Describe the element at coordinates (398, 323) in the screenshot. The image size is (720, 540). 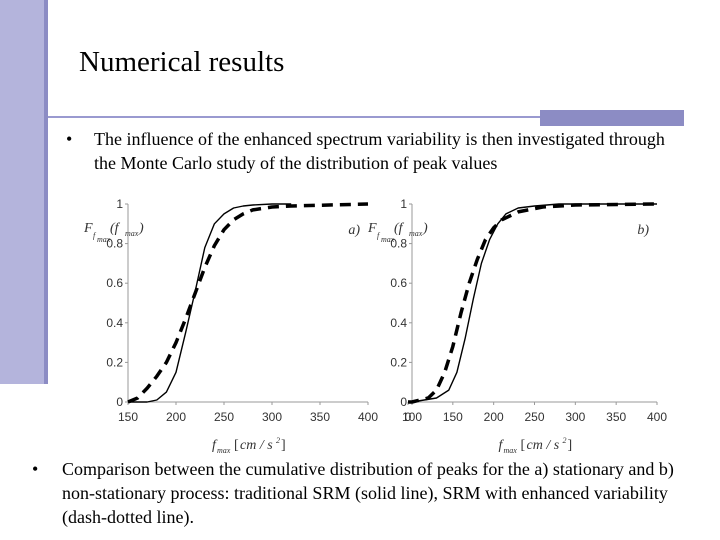
I see `panel-b-y-tick-label: 0.4` at that location.